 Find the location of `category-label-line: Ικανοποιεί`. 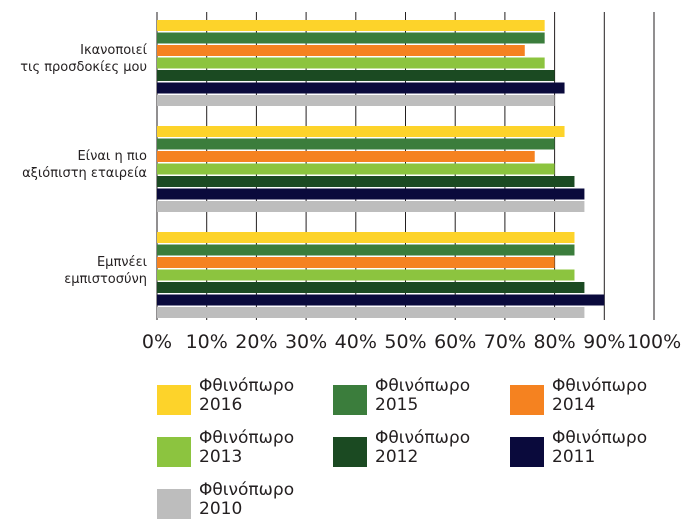

category-label-line: Ικανοποιεί is located at coordinates (113, 50).